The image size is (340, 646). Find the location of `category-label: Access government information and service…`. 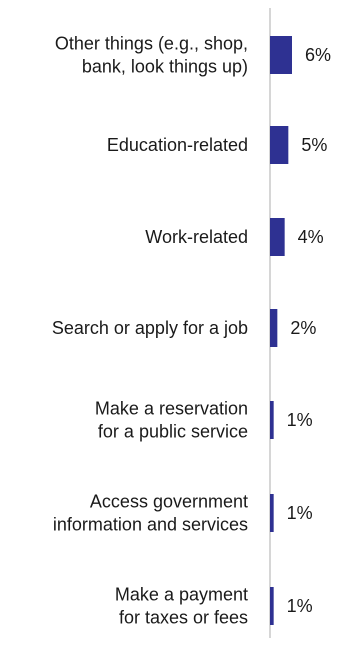

category-label: Access government information and service… is located at coordinates (150, 513).